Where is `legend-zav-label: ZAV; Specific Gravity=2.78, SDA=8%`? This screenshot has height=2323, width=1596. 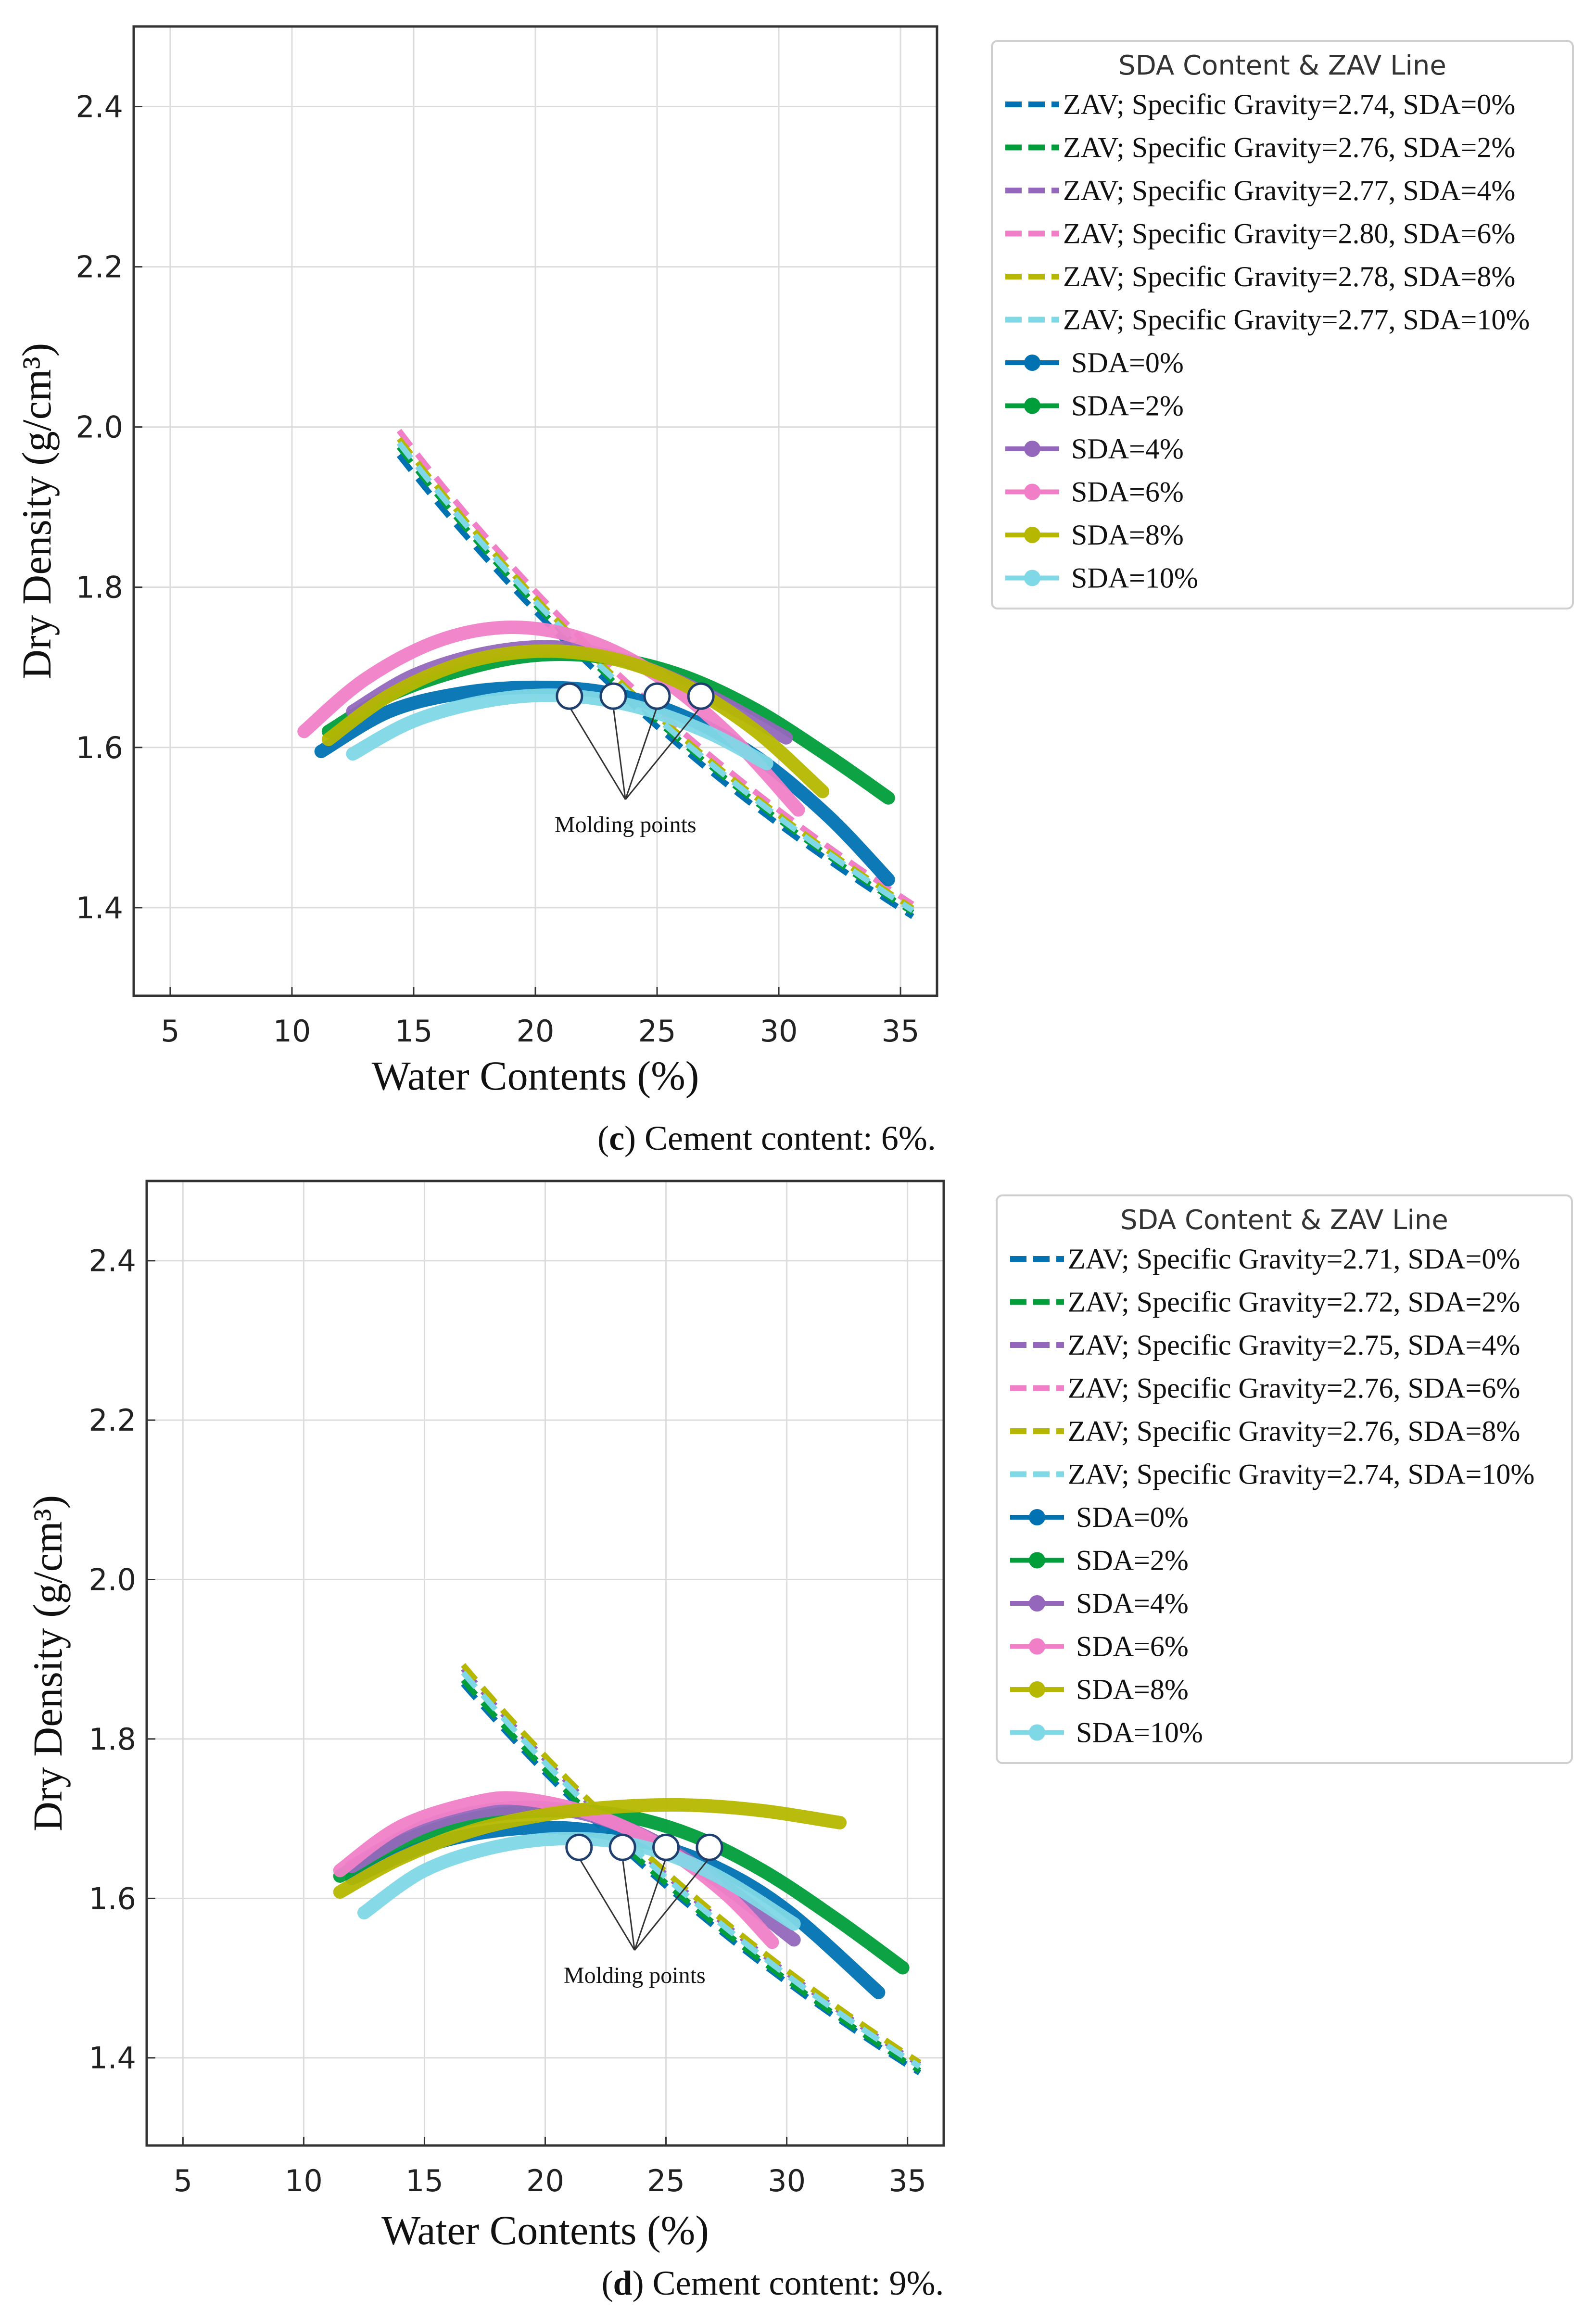 legend-zav-label: ZAV; Specific Gravity=2.78, SDA=8% is located at coordinates (1289, 276).